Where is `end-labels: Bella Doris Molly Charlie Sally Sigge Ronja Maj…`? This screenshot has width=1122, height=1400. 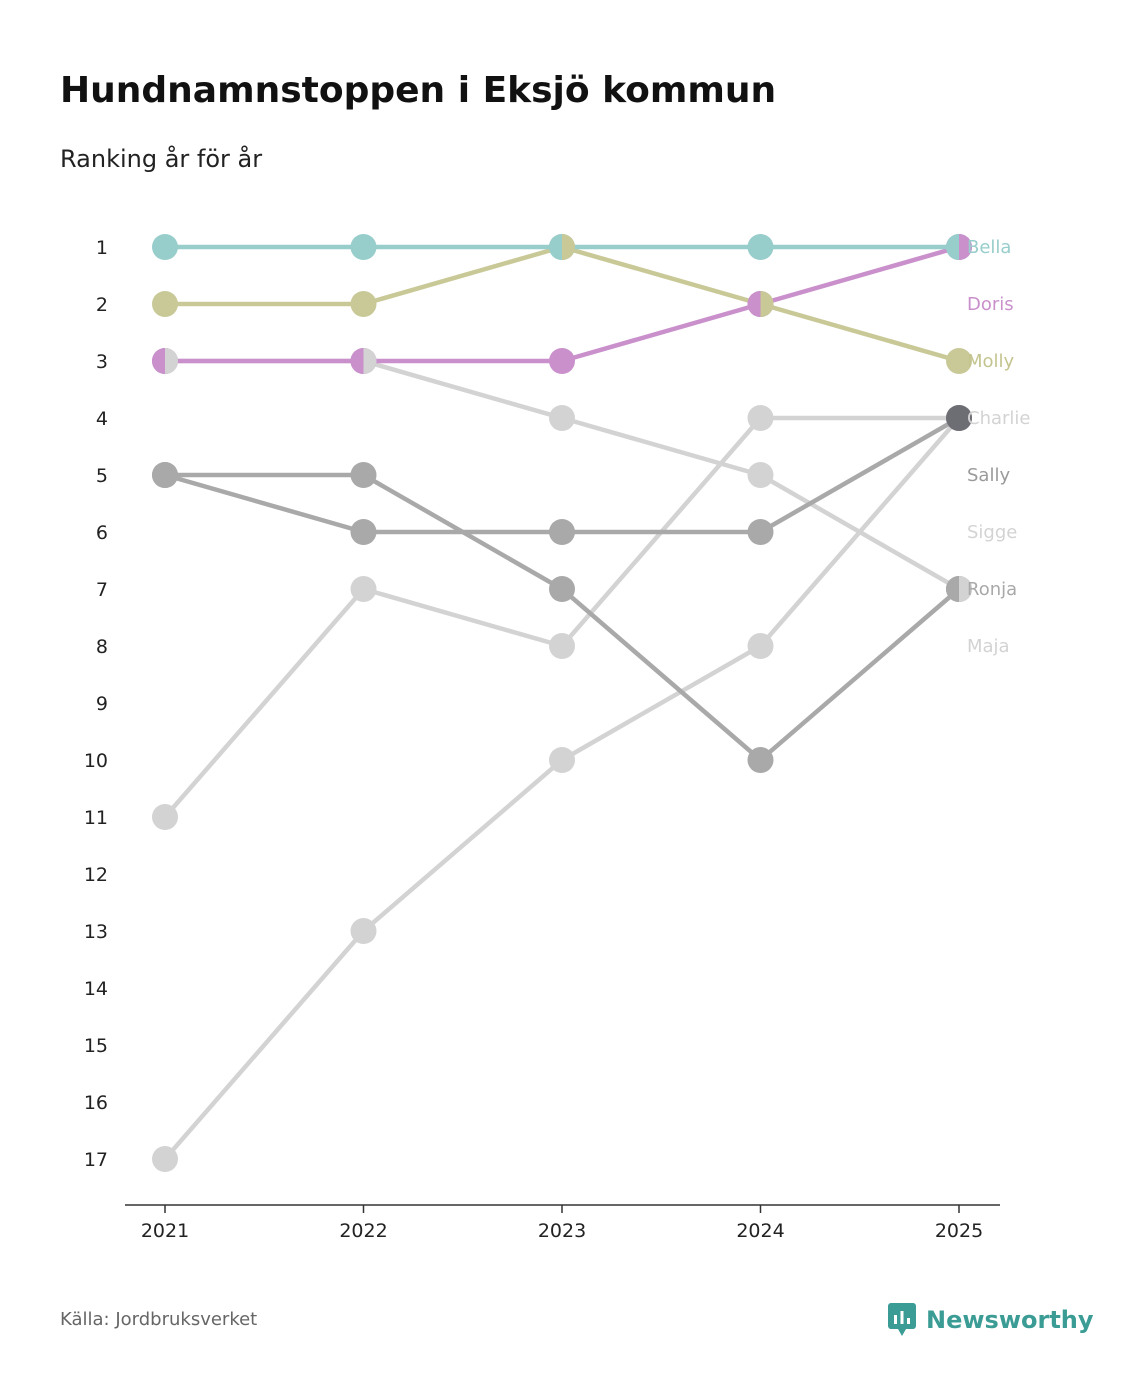
end-labels: Bella Doris Molly Charlie Sally Sigge Ronja Maj… is located at coordinates (998, 447).